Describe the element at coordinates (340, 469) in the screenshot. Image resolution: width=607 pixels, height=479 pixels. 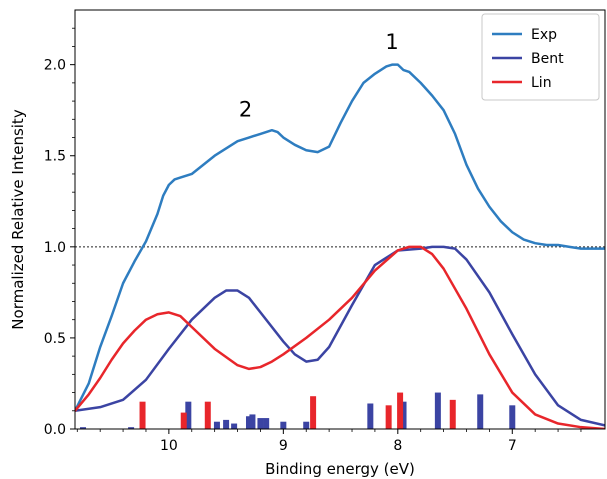
I see `x-axis-label: Binding energy (eV)` at that location.